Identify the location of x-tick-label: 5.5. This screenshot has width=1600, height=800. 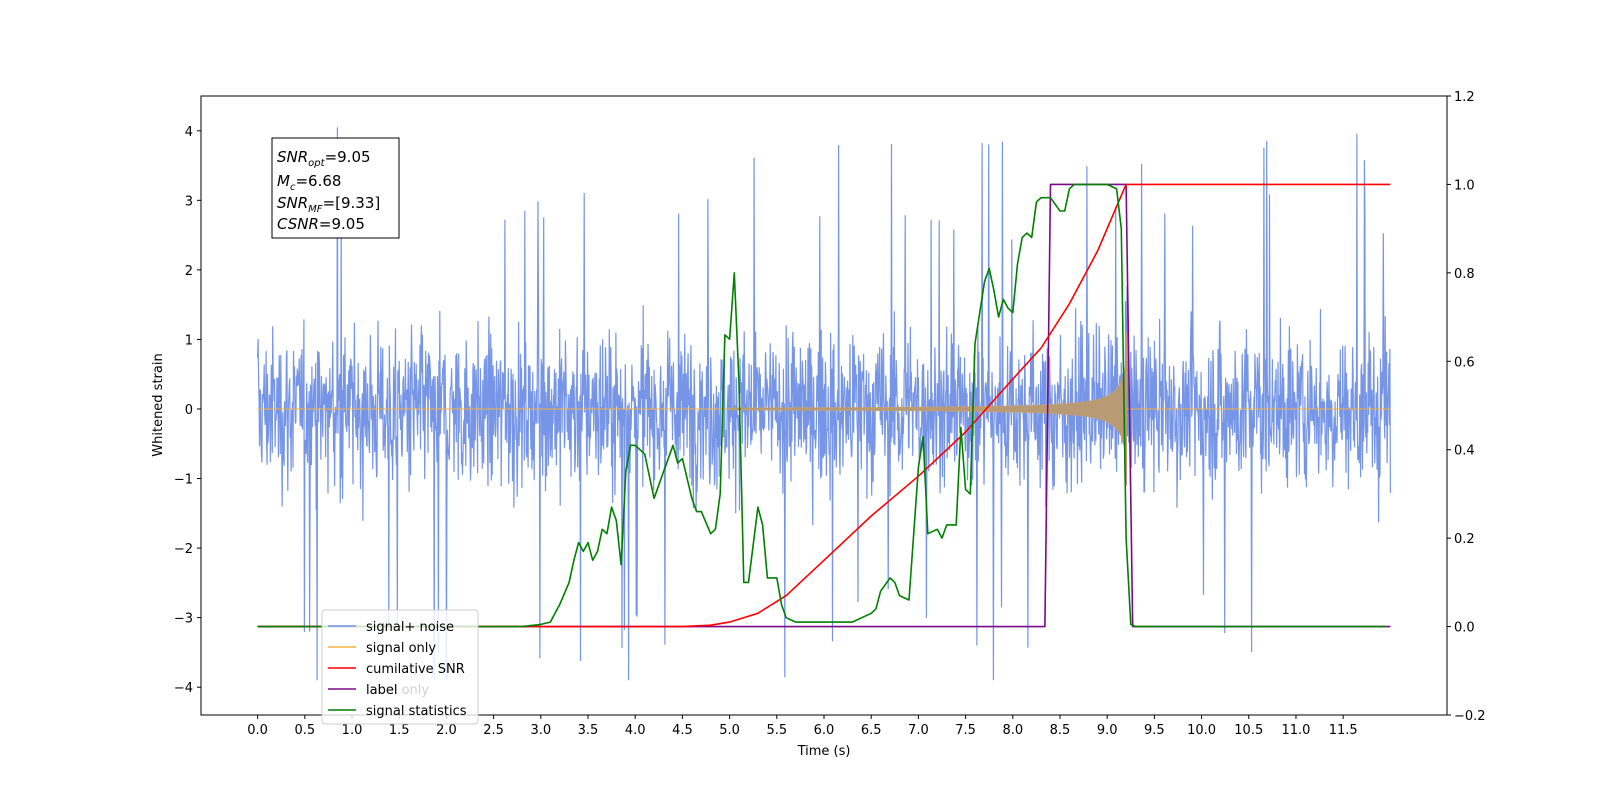
(776, 730).